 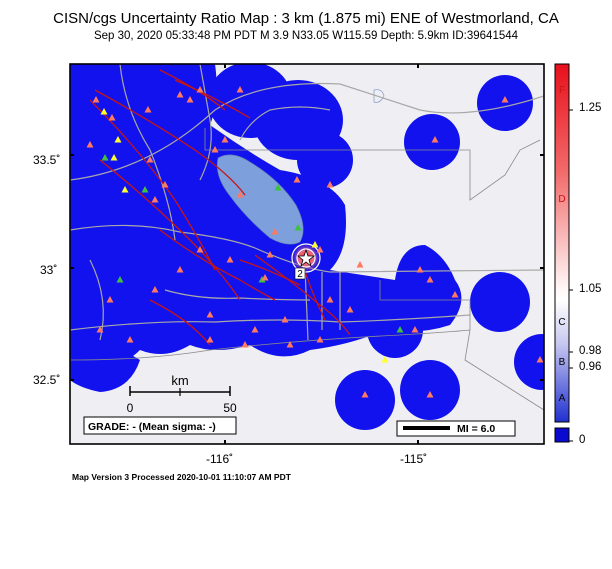 I want to click on lat-label-32-5: 32.5˚, so click(x=47, y=380).